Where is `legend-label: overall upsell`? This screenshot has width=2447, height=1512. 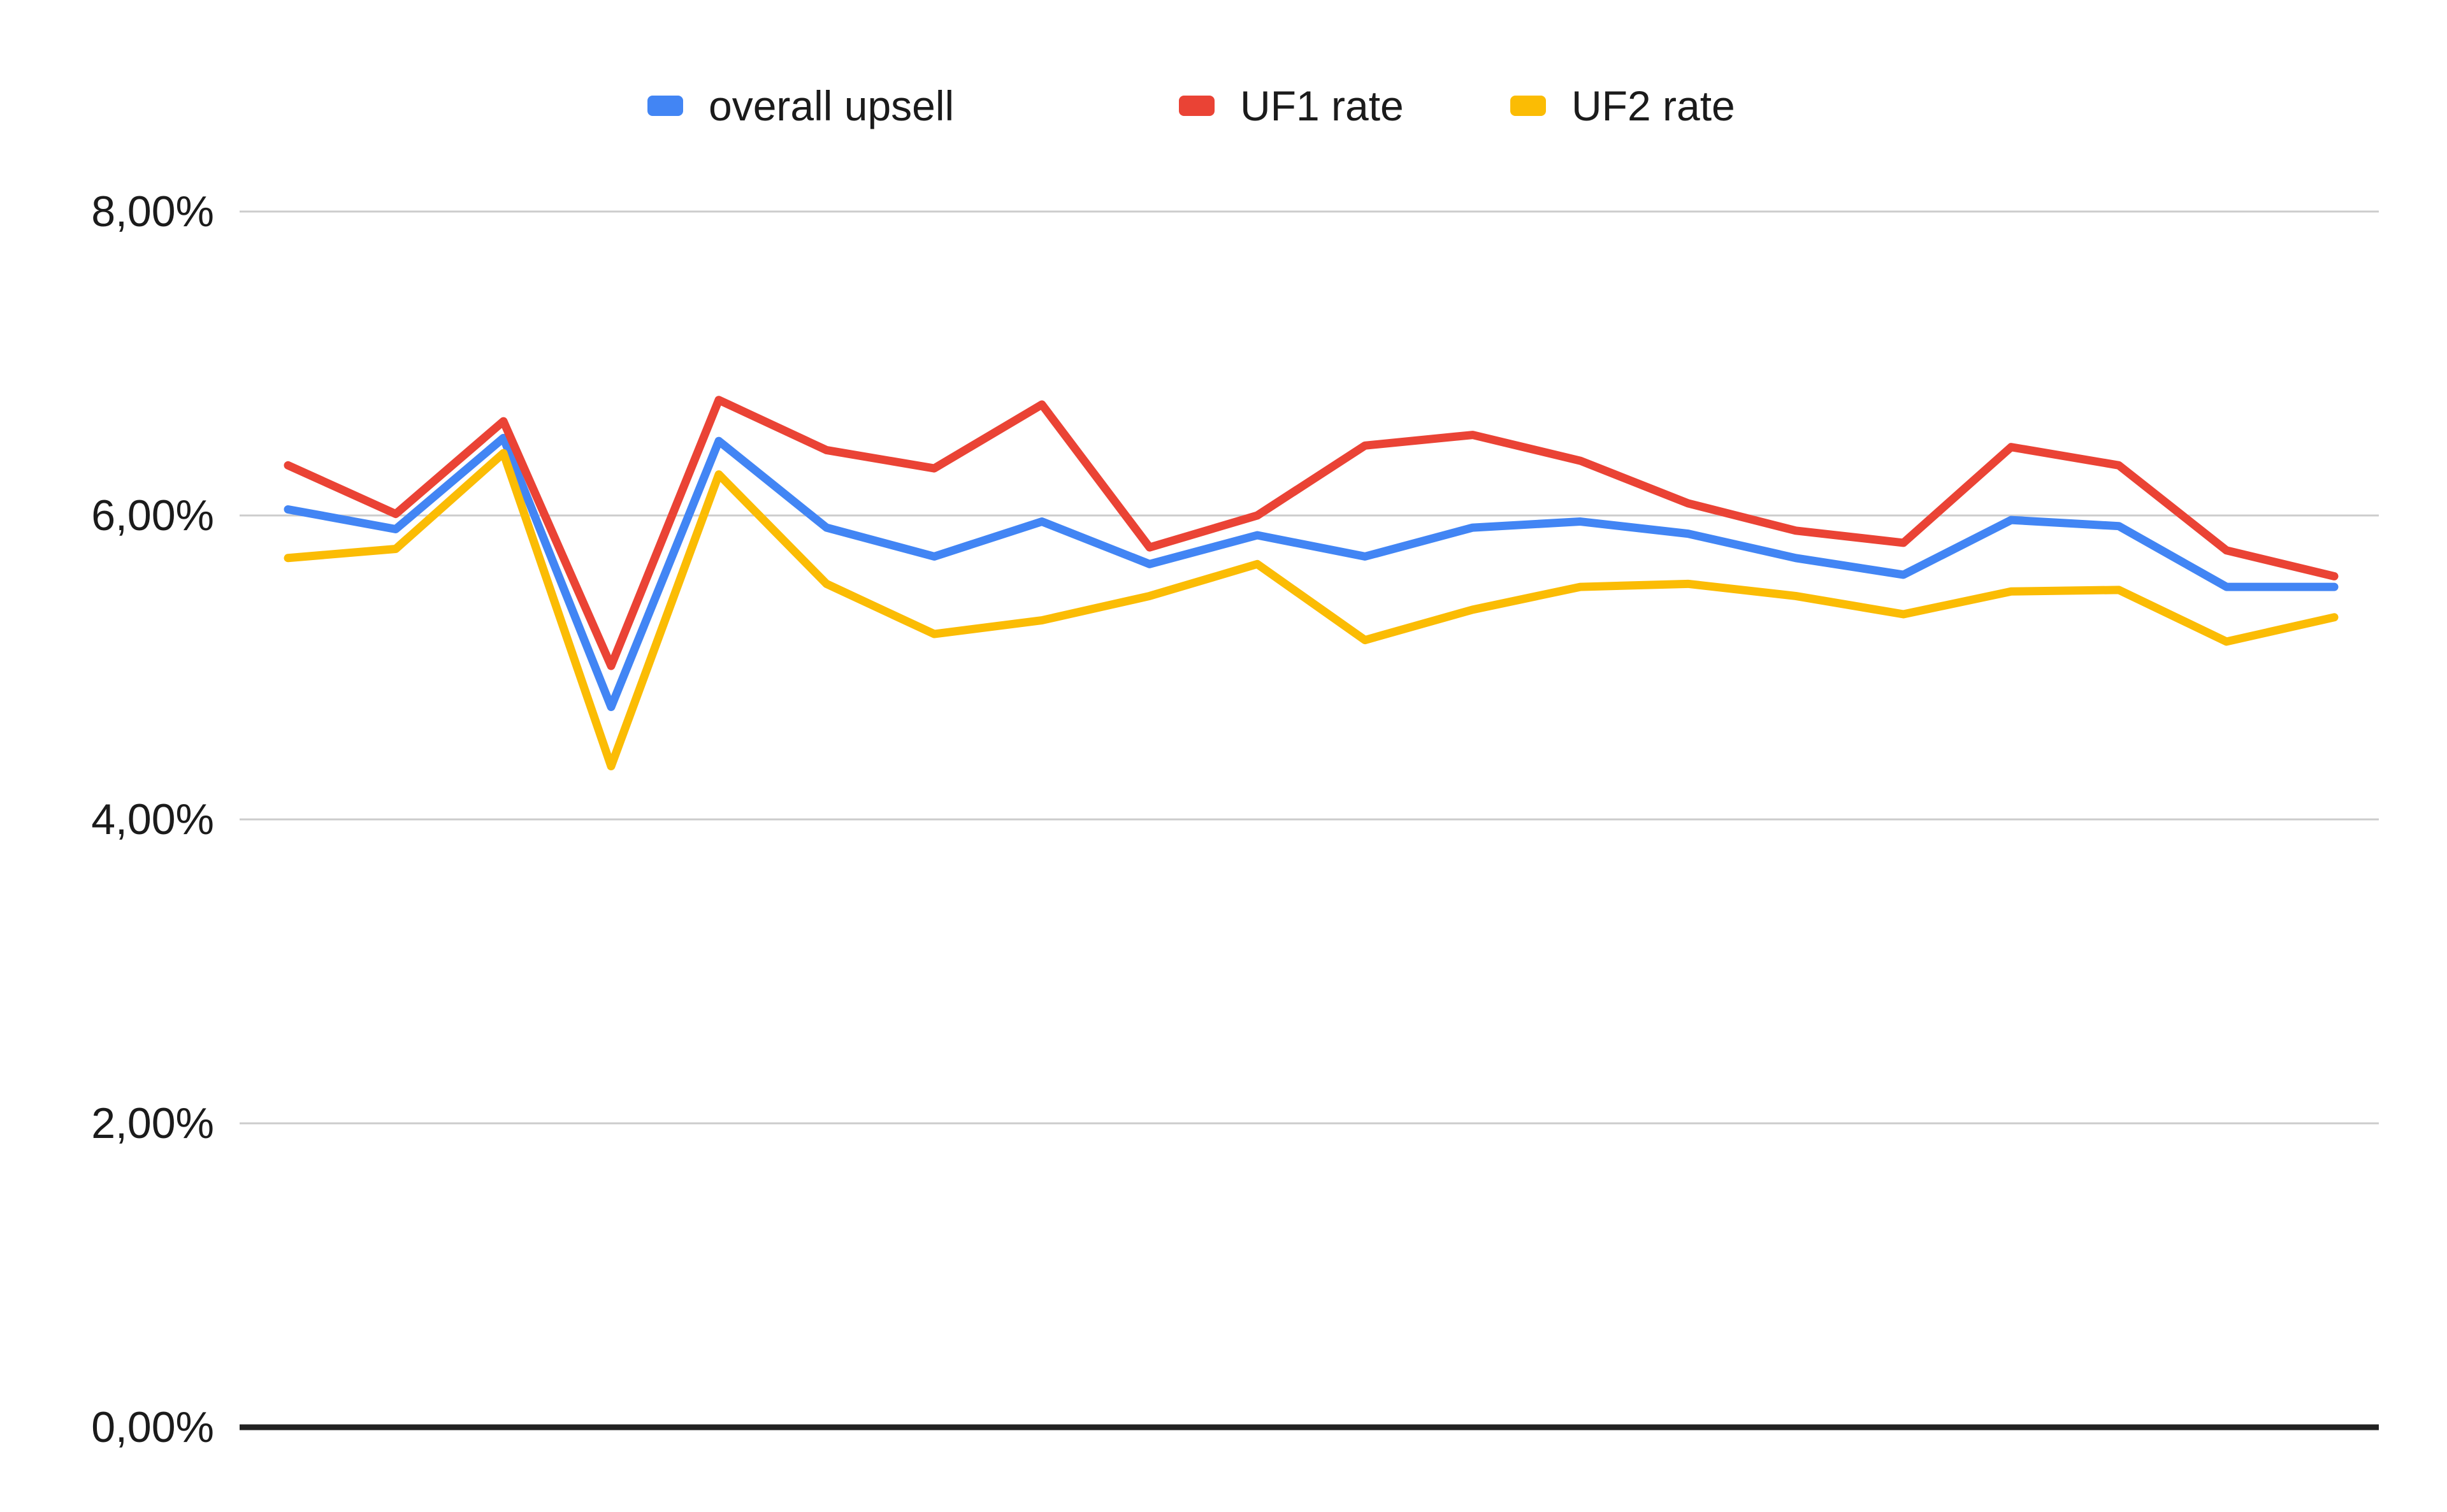 legend-label: overall upsell is located at coordinates (832, 105).